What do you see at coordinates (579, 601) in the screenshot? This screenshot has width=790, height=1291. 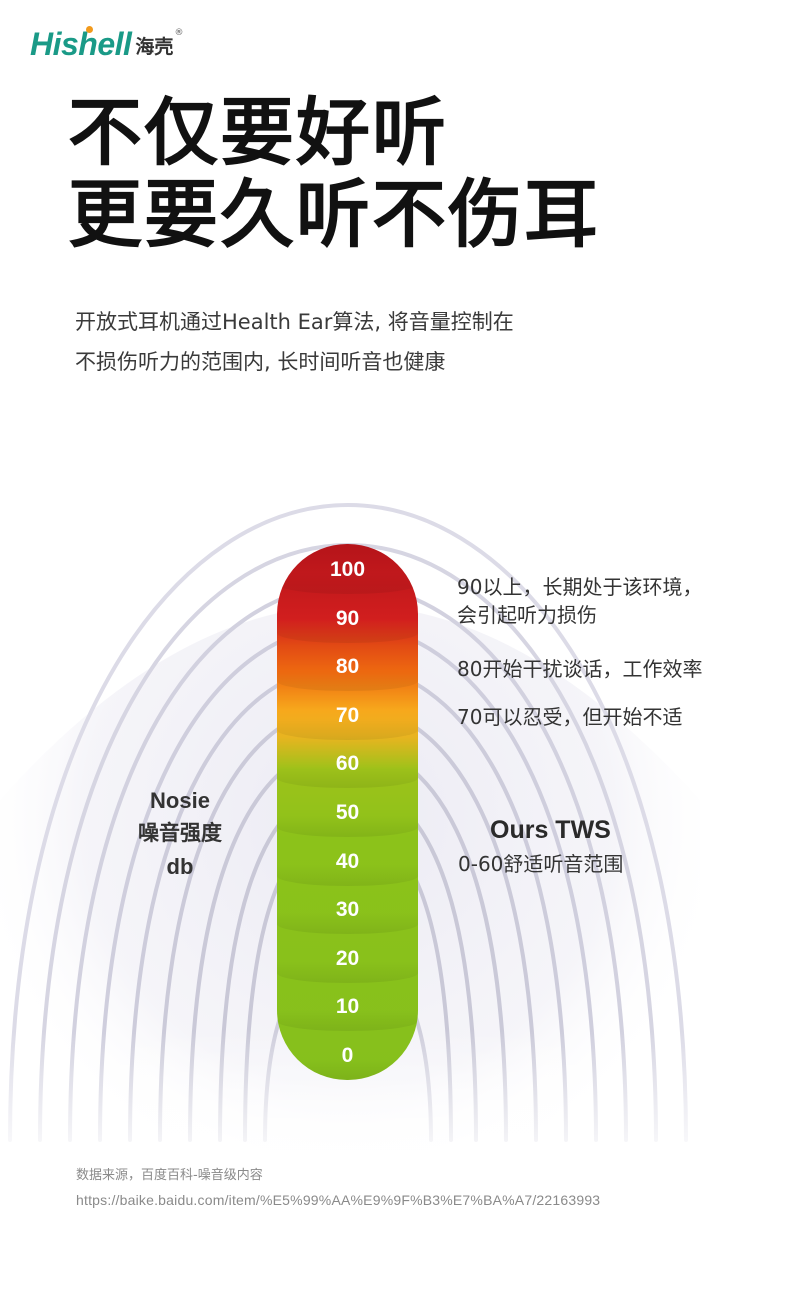 I see `note-90: 90以上，长期处于该环境， 会引起听力损伤` at bounding box center [579, 601].